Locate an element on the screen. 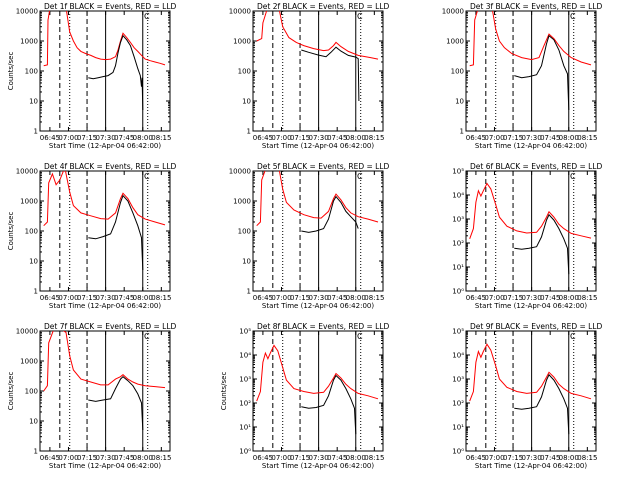 The height and width of the screenshot is (480, 640). panel-title: Det 2f BLACK = Events, RED = LLD is located at coordinates (323, 6).